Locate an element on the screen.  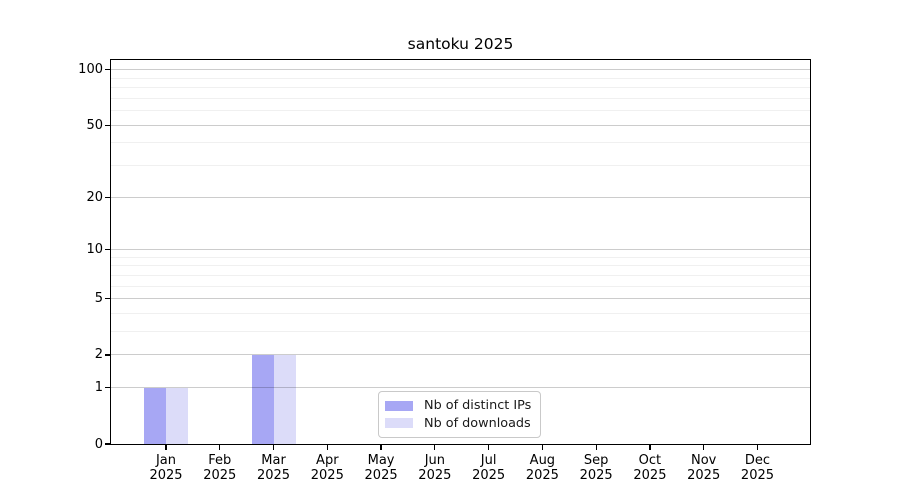
x-tick-label: Aug 2025 is located at coordinates (542, 468).